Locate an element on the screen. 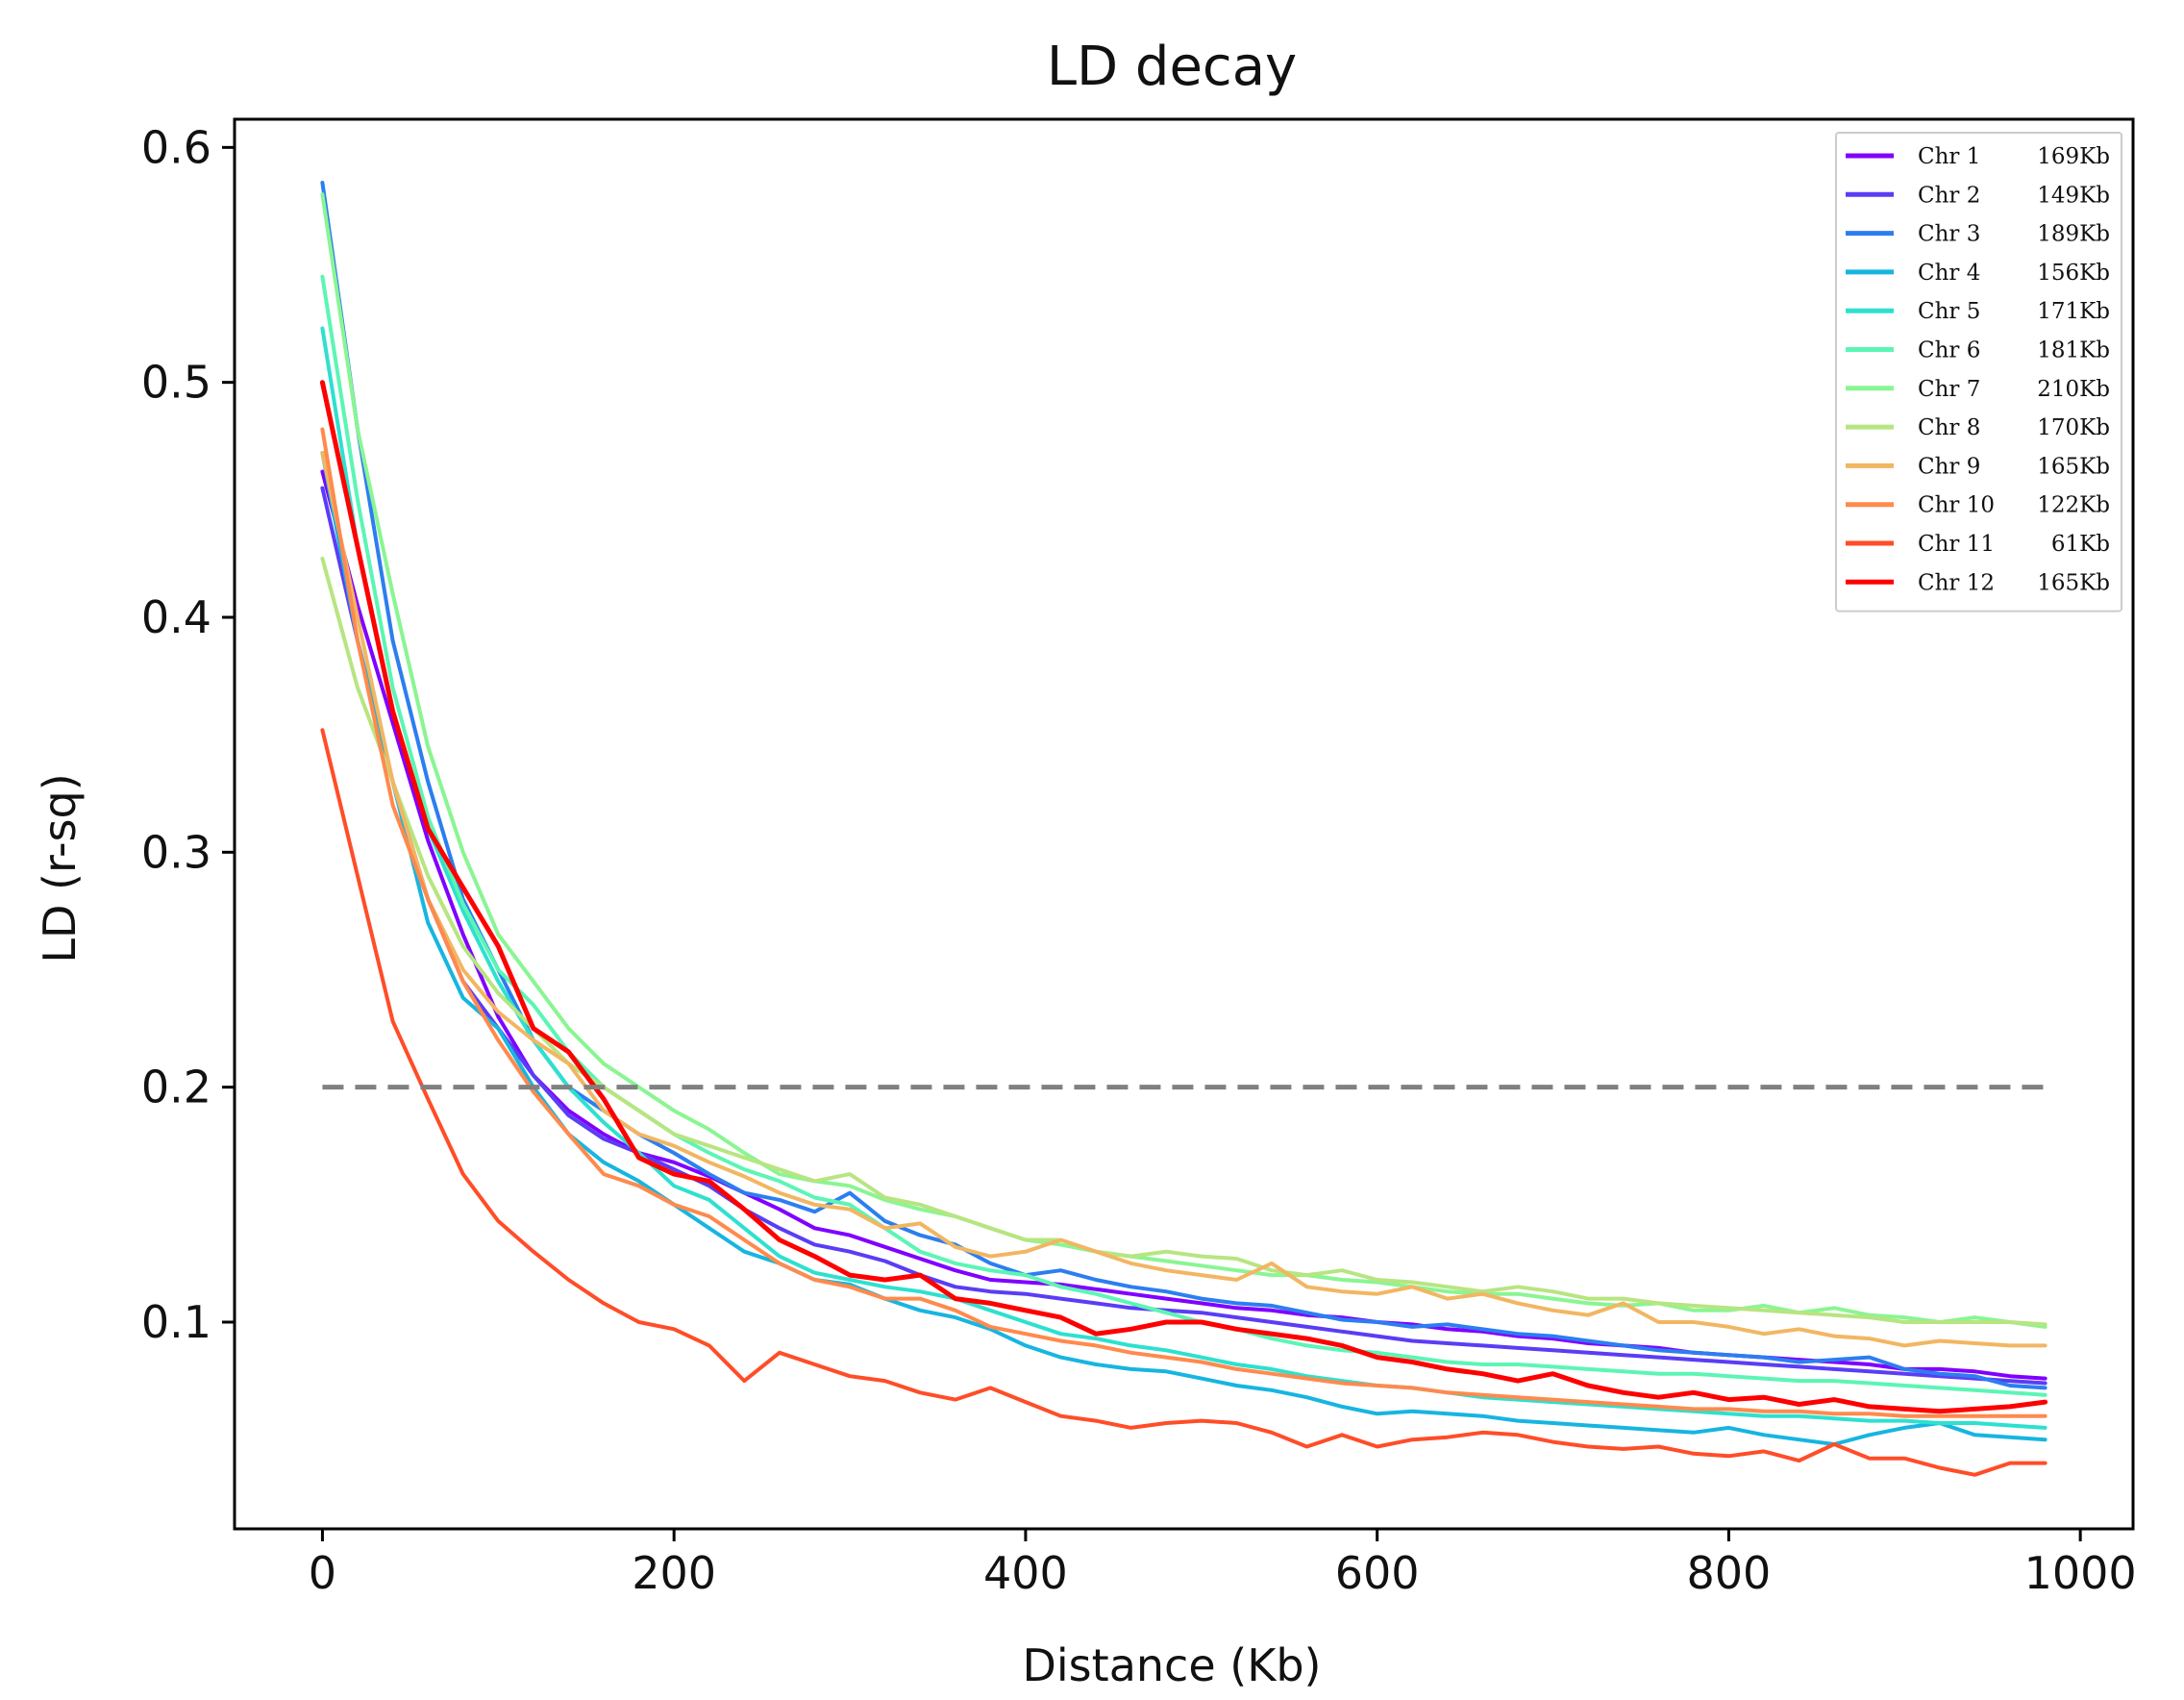 This screenshot has height=1700, width=2184. legend-decay-value: 169Kb is located at coordinates (2074, 157).